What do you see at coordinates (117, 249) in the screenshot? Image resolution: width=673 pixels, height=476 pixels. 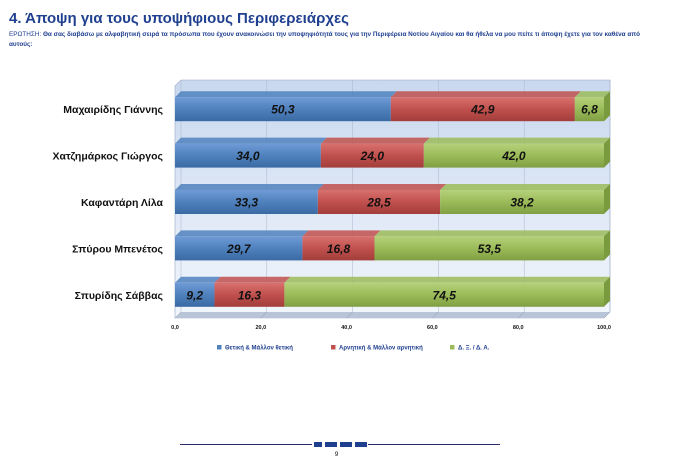 I see `category-label: Σπύρου Μπενέτος` at bounding box center [117, 249].